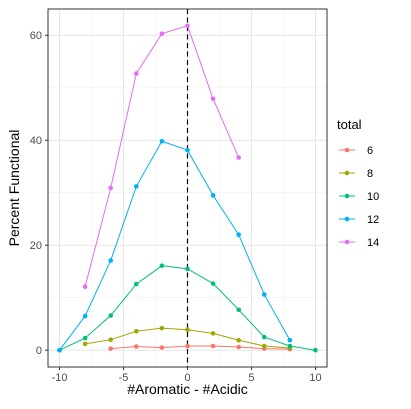 Image resolution: width=411 pixels, height=409 pixels. Describe the element at coordinates (251, 378) in the screenshot. I see `x-tick-label: 5` at that location.